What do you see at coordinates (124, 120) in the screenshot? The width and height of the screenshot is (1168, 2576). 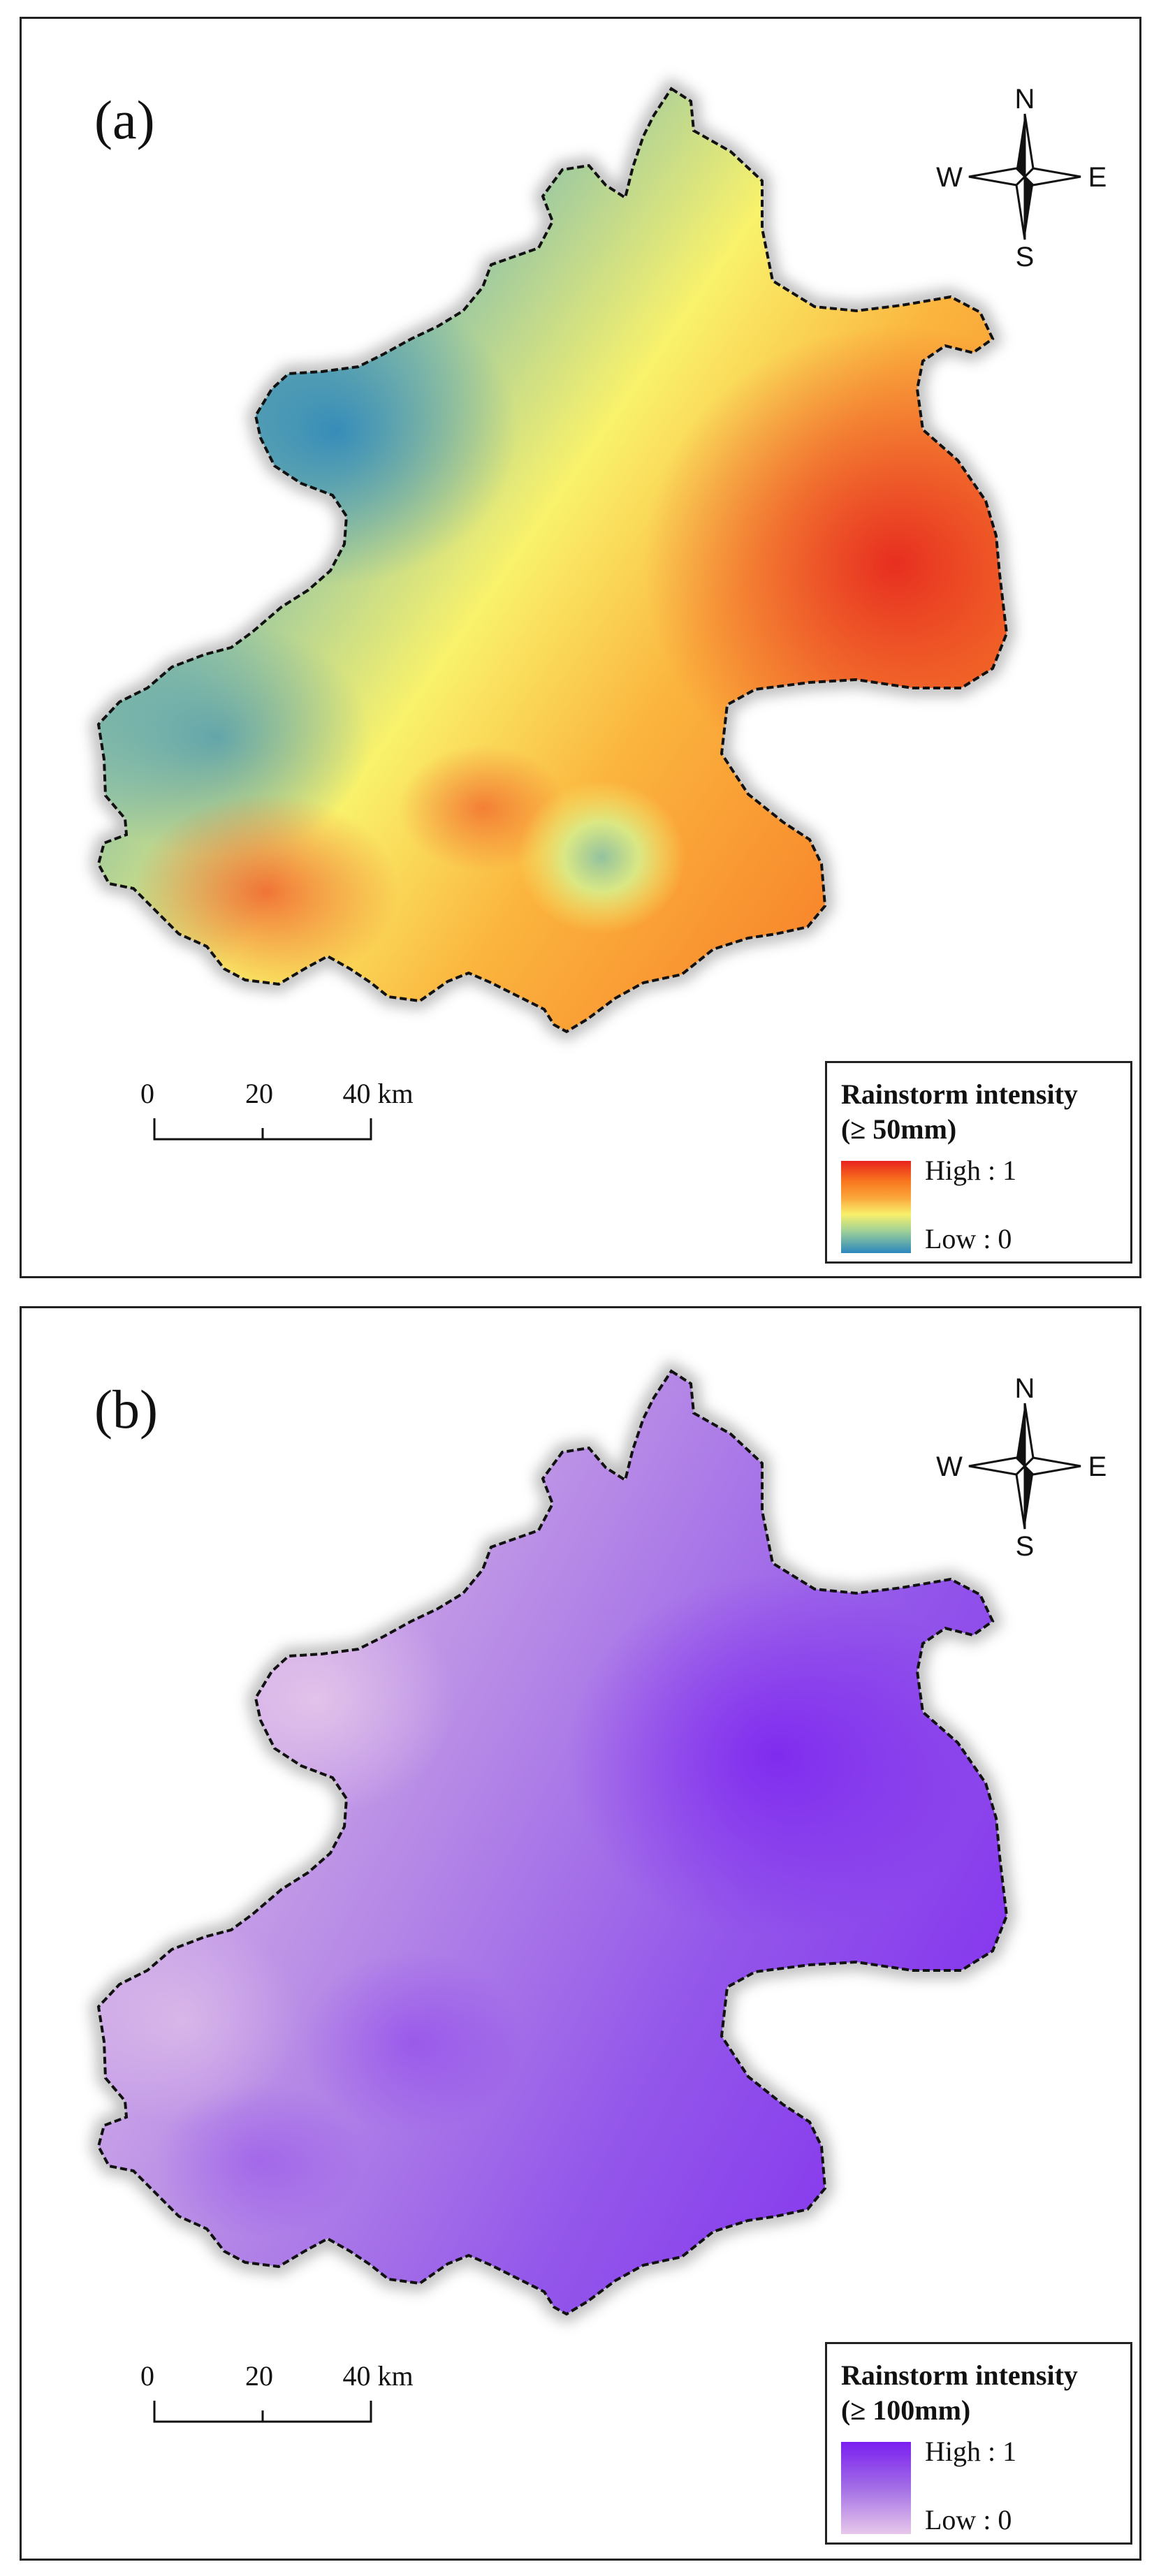 I see `panel-label: (a)` at bounding box center [124, 120].